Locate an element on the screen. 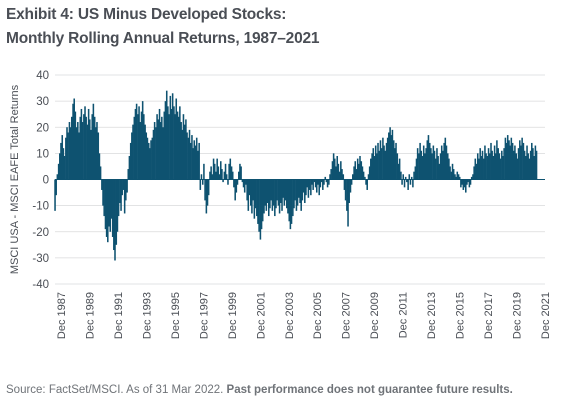 This screenshot has width=575, height=413. x-tick-label: Dec 1995 is located at coordinates (176, 315).